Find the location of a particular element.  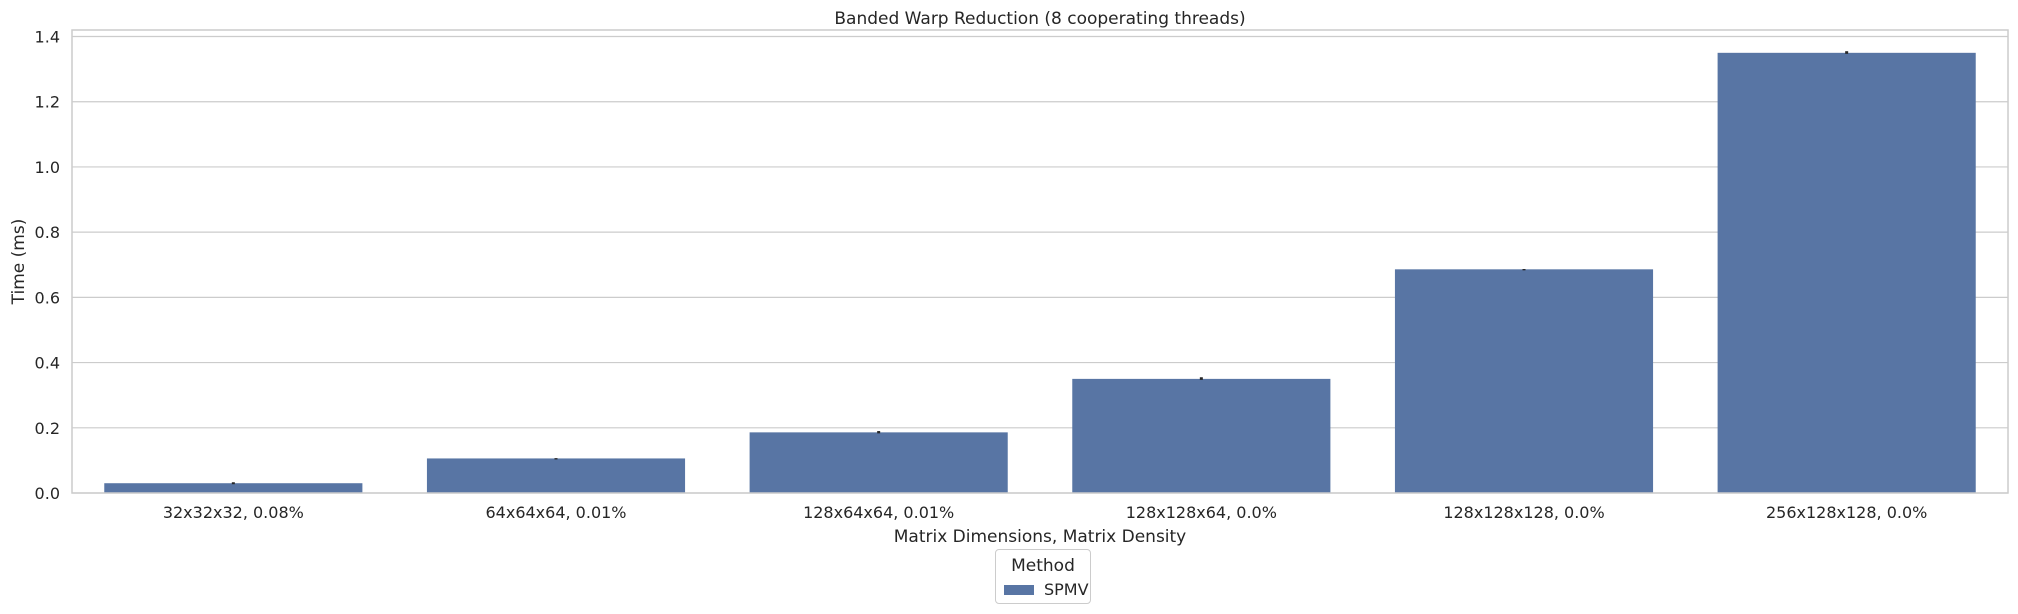

legend-label-spmv: SPMV is located at coordinates (1066, 589).